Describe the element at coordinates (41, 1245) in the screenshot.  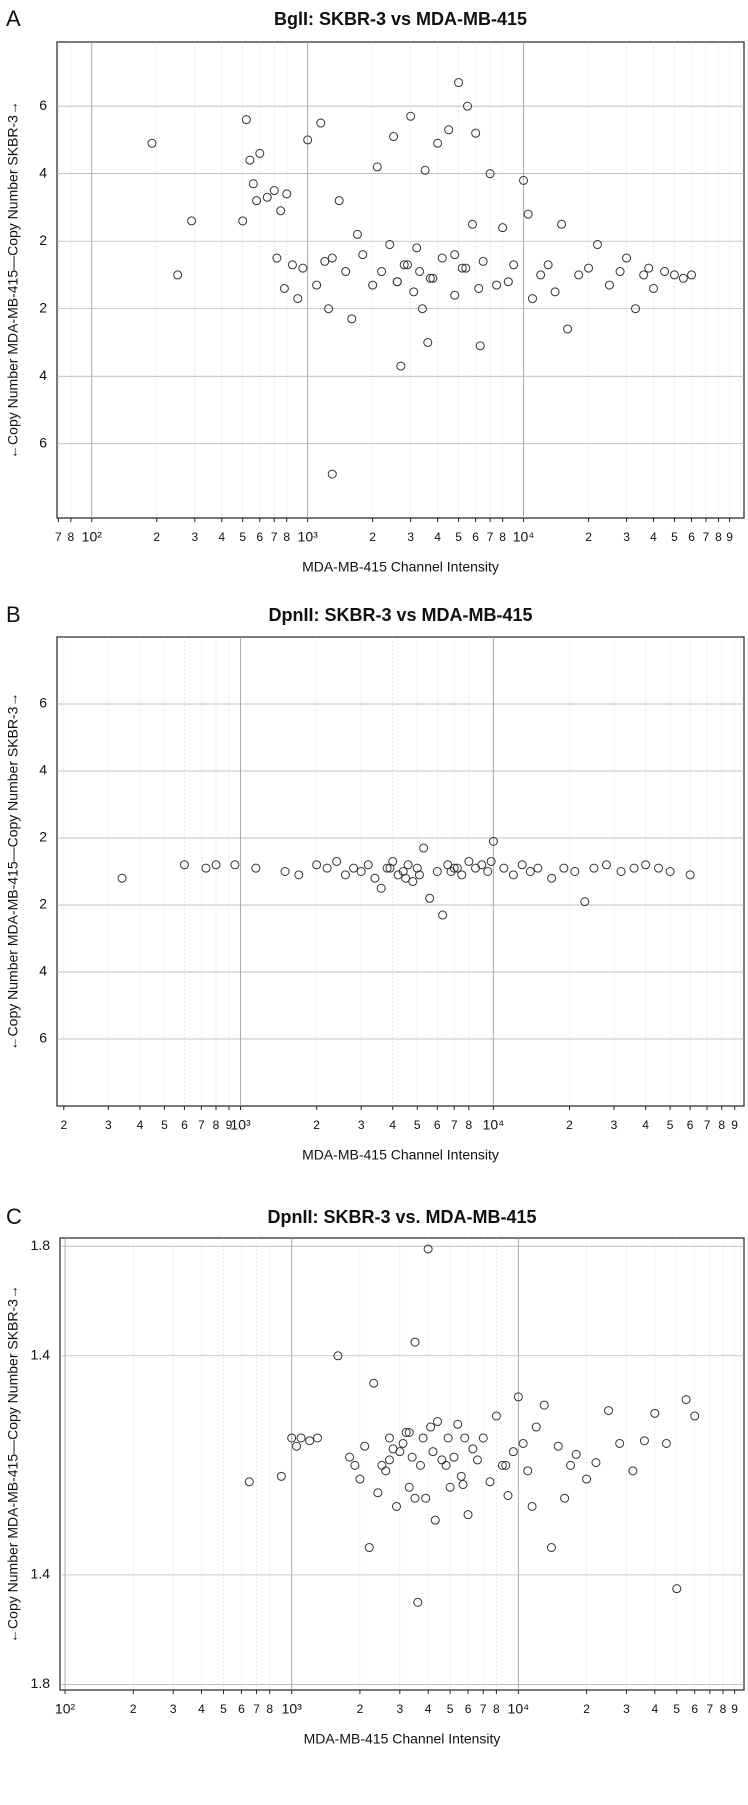
I see `y-tick-label: 1.8` at that location.